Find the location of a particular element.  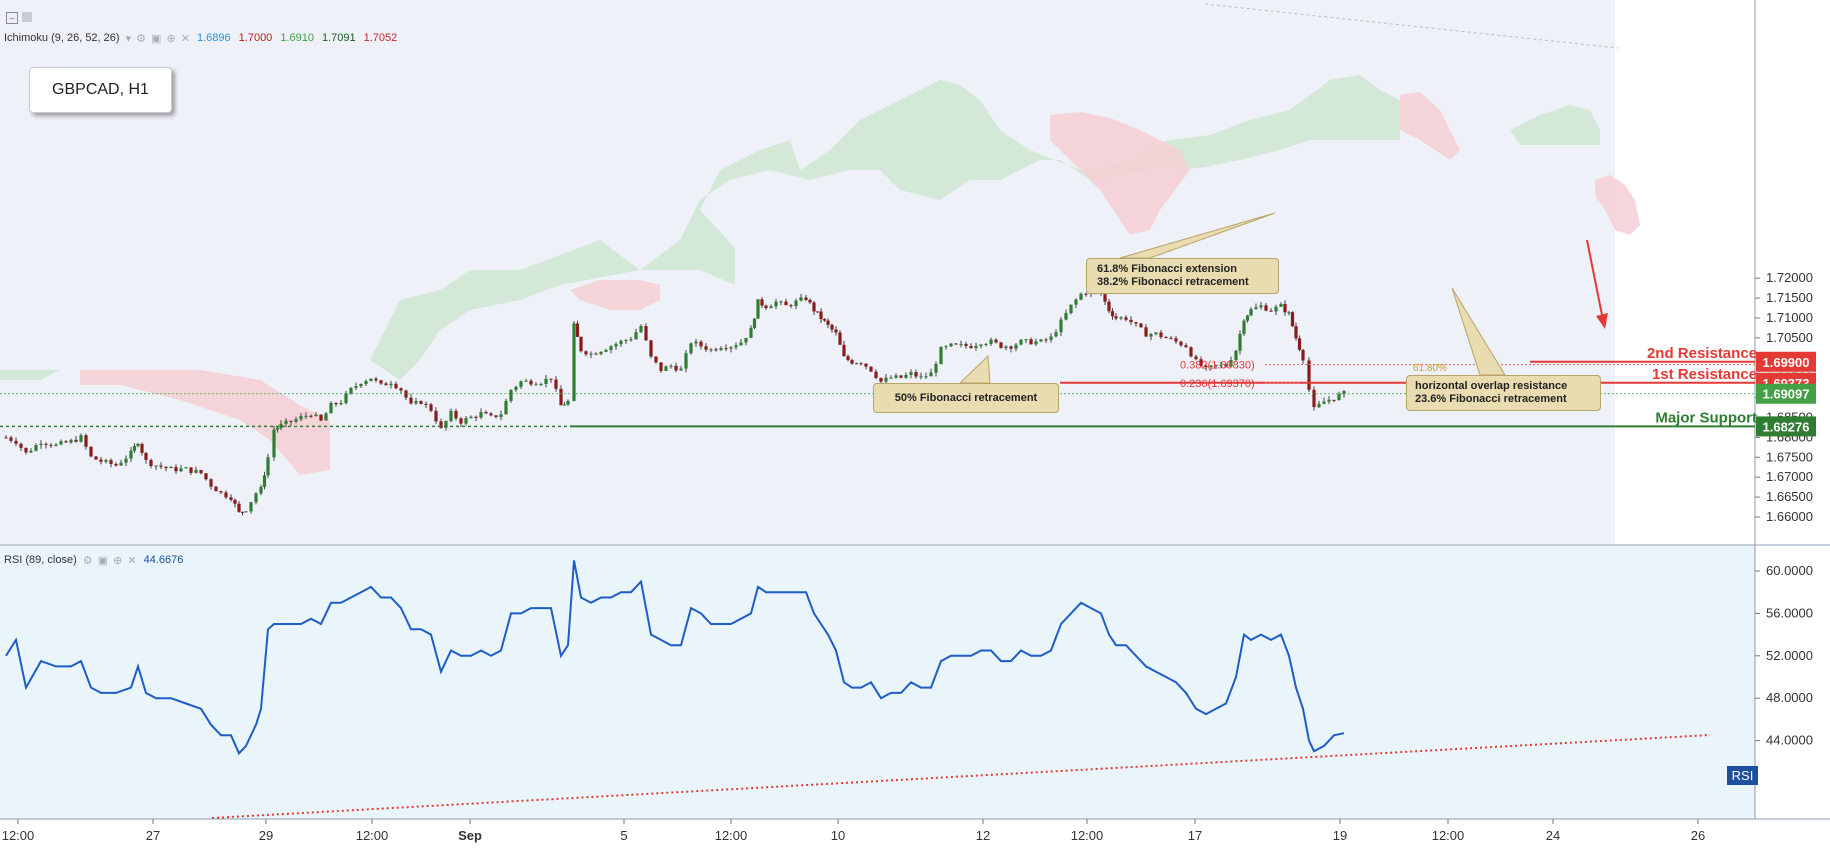

time-tick-label: 19 is located at coordinates (1340, 835).